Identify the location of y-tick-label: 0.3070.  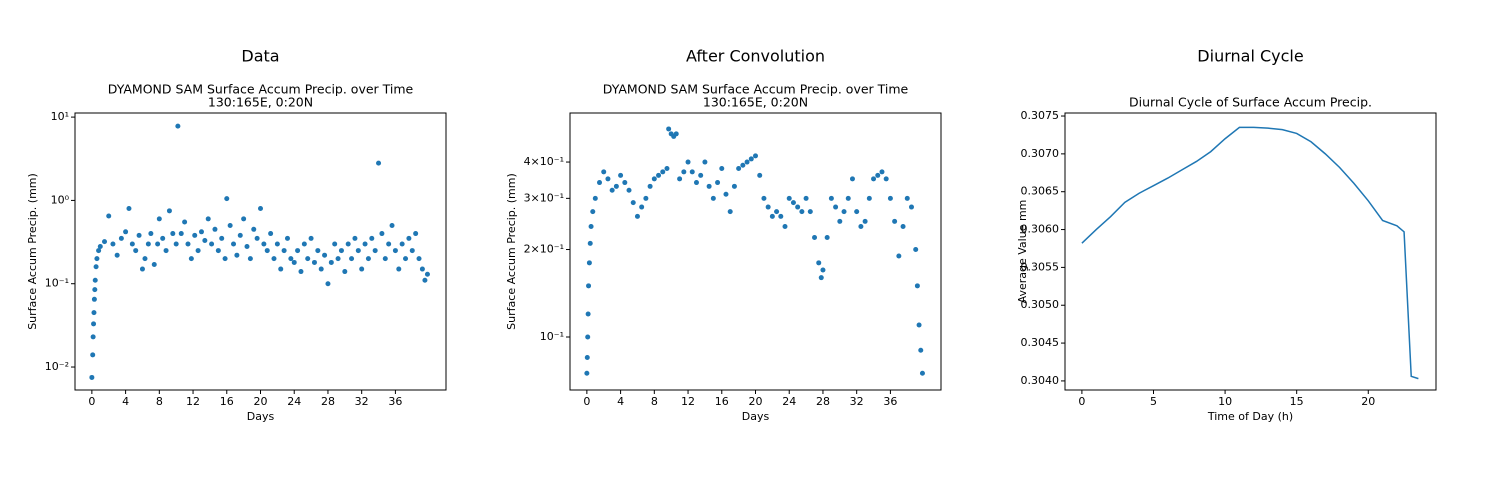
(1040, 153).